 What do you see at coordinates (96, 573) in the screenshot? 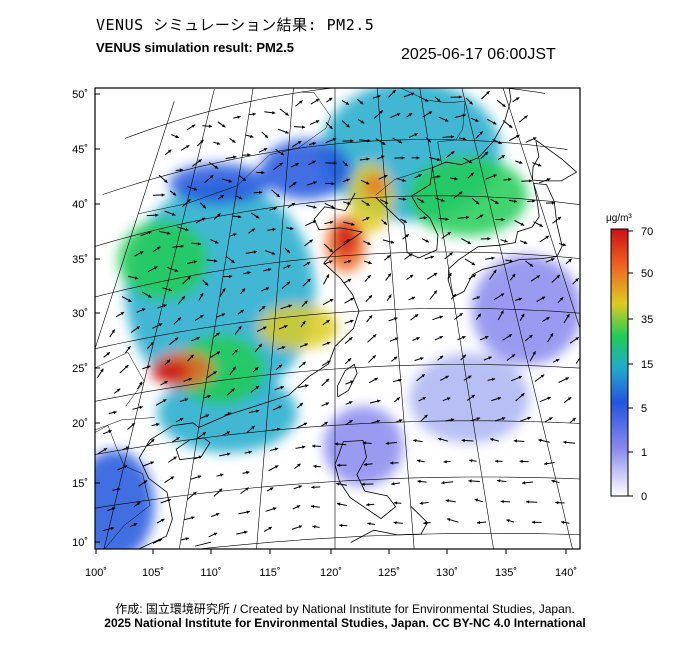
I see `lon-tick-label: 100˚` at bounding box center [96, 573].